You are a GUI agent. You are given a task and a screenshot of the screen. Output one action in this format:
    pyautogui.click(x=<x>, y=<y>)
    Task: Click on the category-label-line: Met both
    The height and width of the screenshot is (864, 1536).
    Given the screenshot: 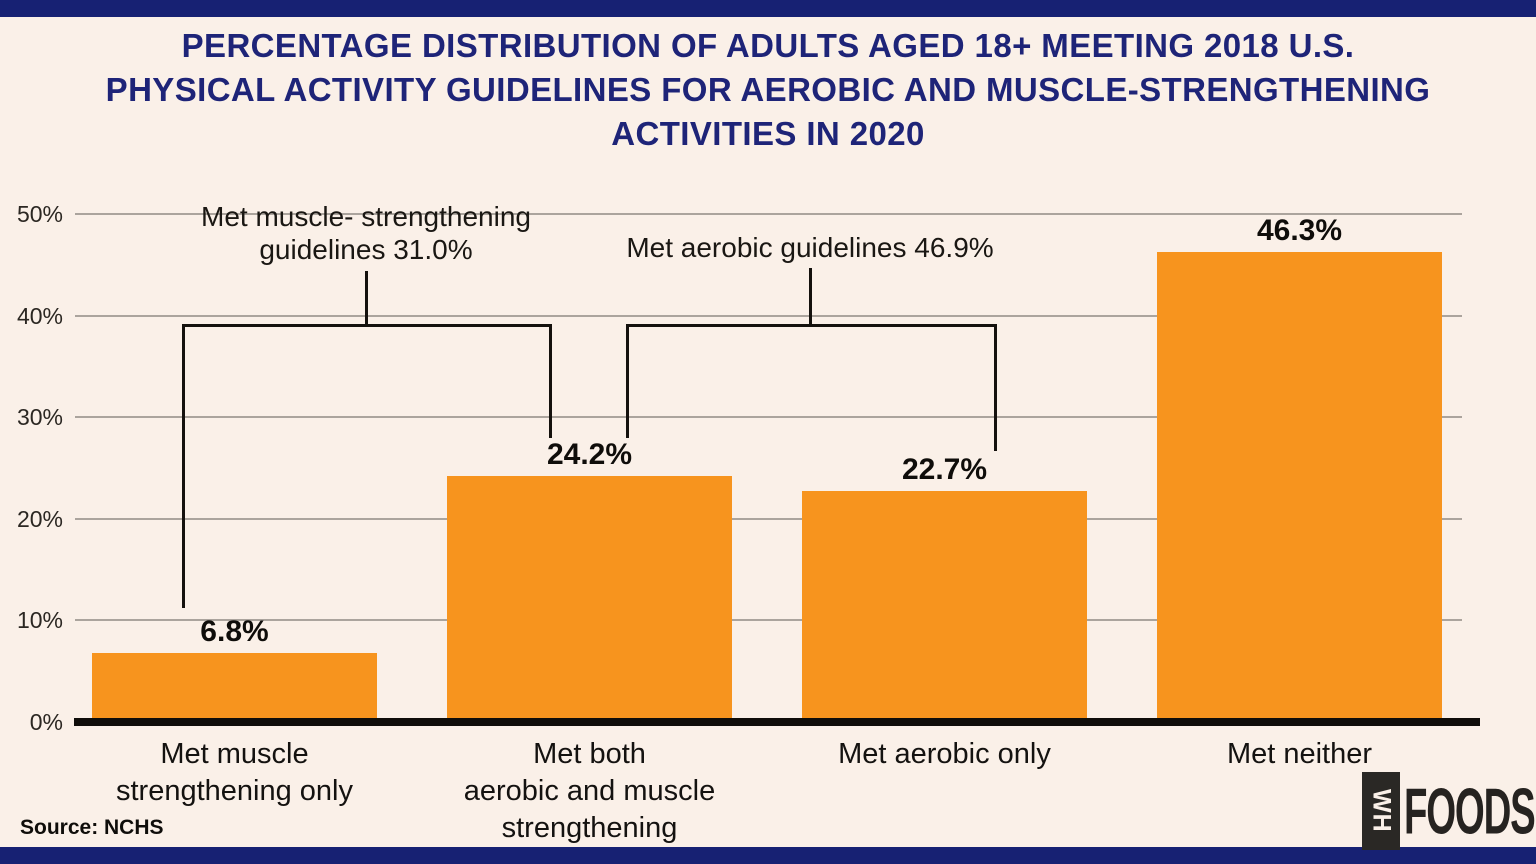 What is the action you would take?
    pyautogui.click(x=589, y=754)
    